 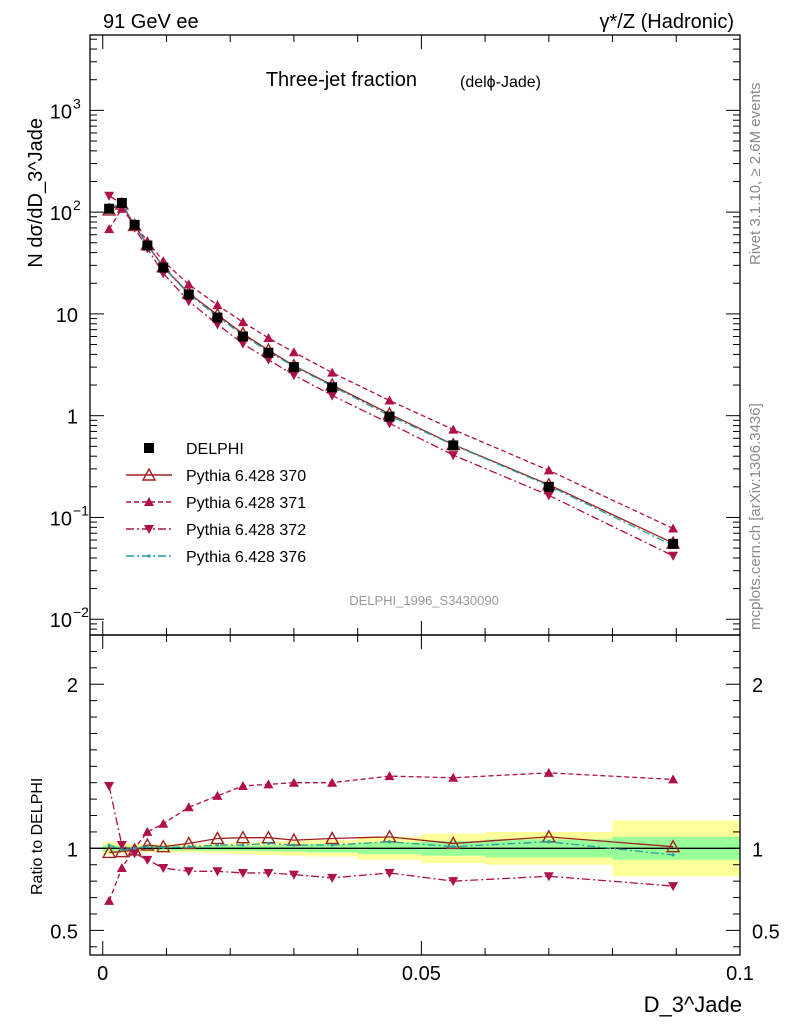 I want to click on legend-label-0: DELPHI, so click(x=215, y=449).